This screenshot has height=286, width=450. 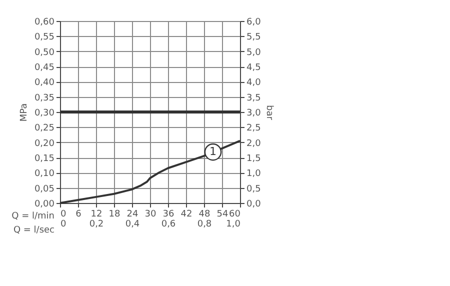 I want to click on y2-tick-label: 2,0, so click(x=254, y=143).